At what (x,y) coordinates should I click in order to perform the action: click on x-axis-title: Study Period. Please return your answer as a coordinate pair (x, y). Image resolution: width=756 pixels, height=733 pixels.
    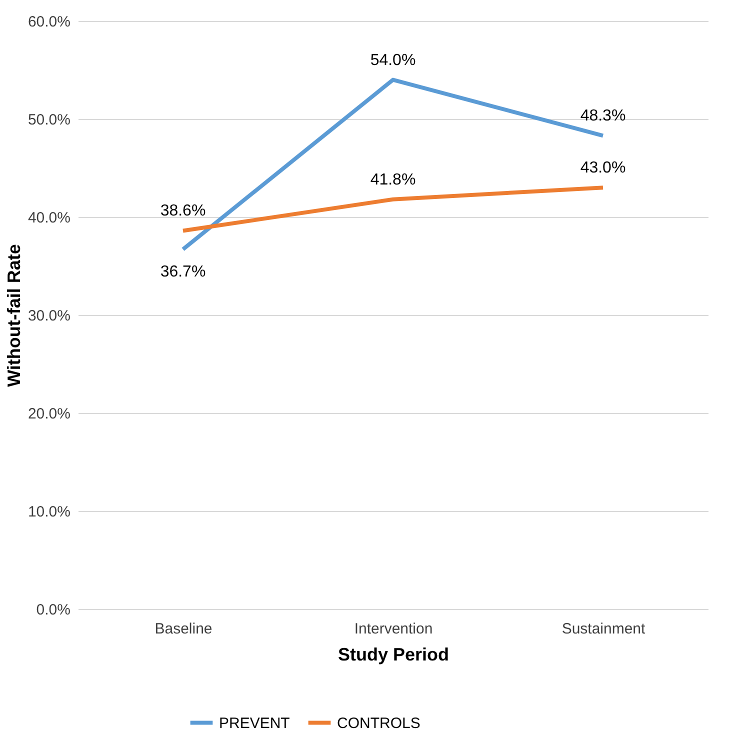
    Looking at the image, I should click on (394, 654).